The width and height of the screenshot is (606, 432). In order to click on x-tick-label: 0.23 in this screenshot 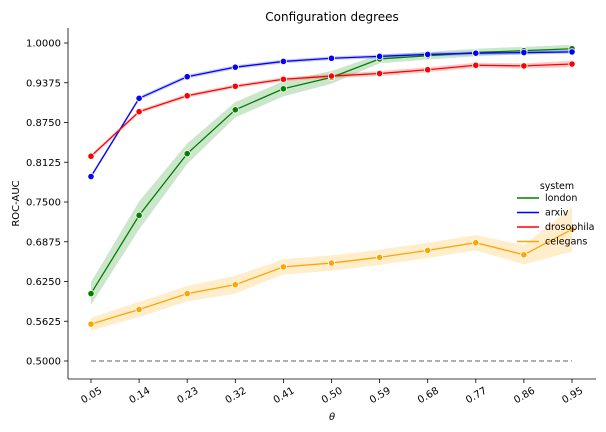, I will do `click(188, 396)`.